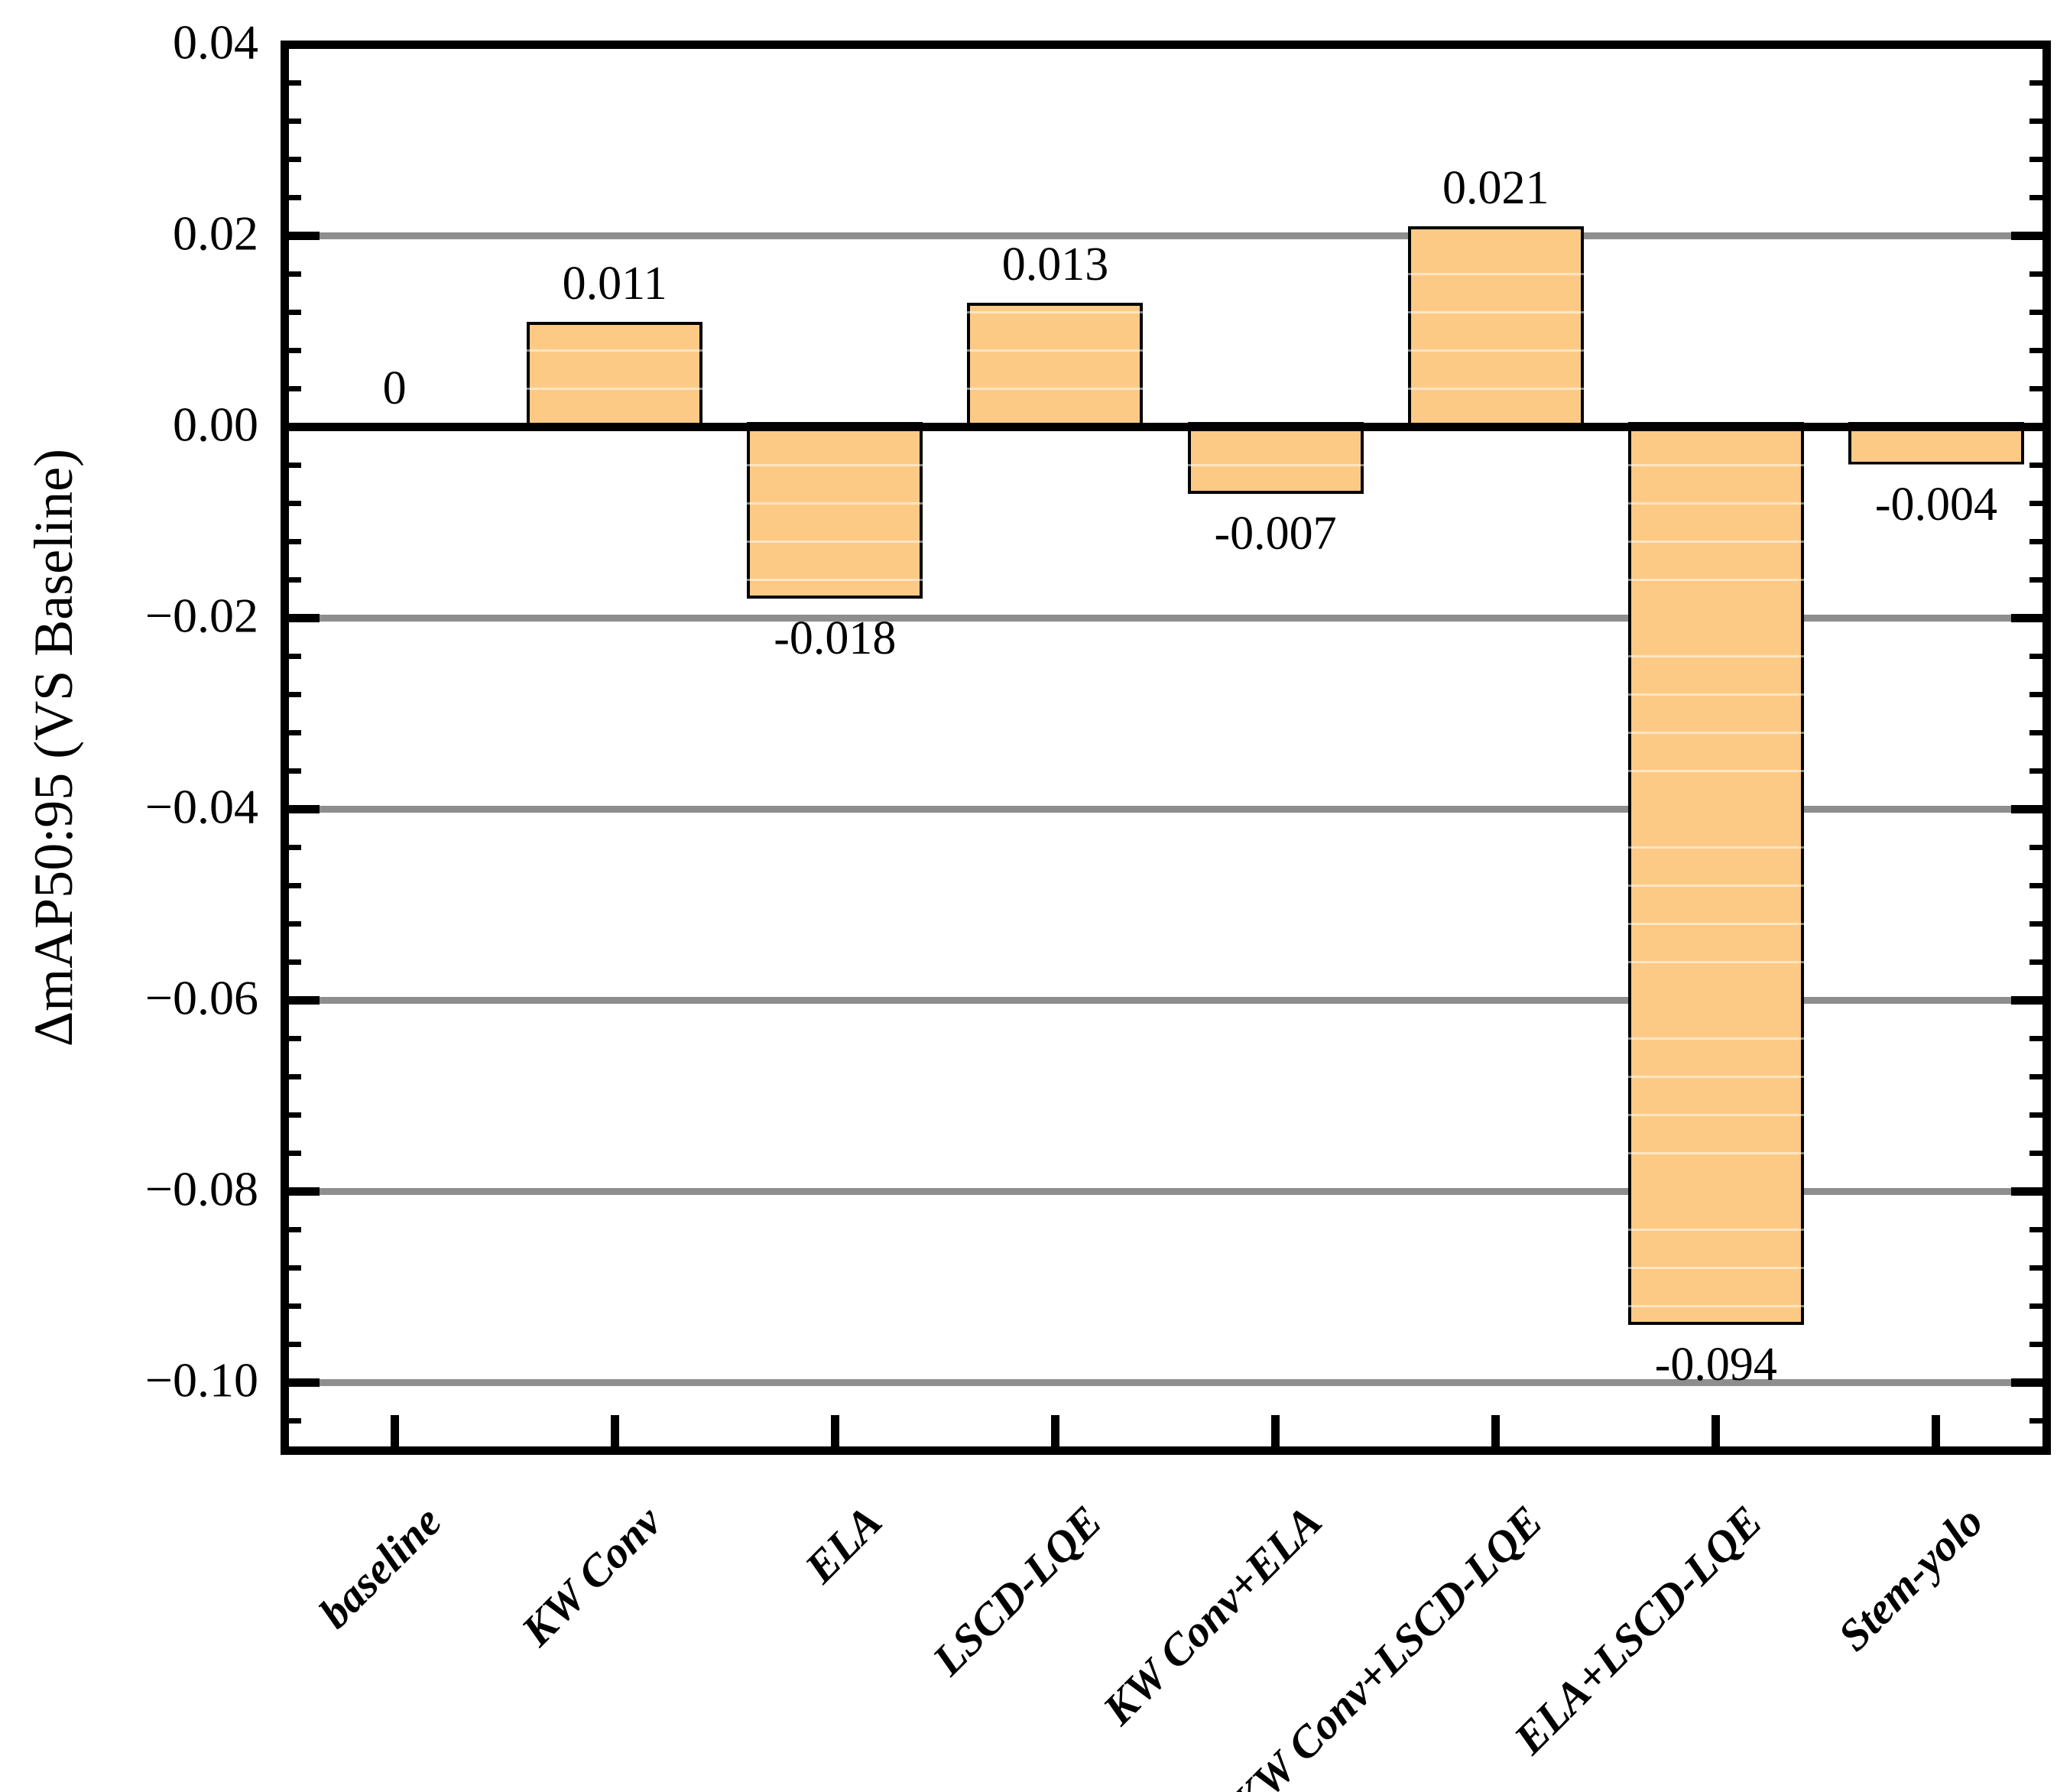 The image size is (2070, 1792). Describe the element at coordinates (1017, 1590) in the screenshot. I see `x-tick-label-lscd-lqe: LSCD-LQE` at that location.